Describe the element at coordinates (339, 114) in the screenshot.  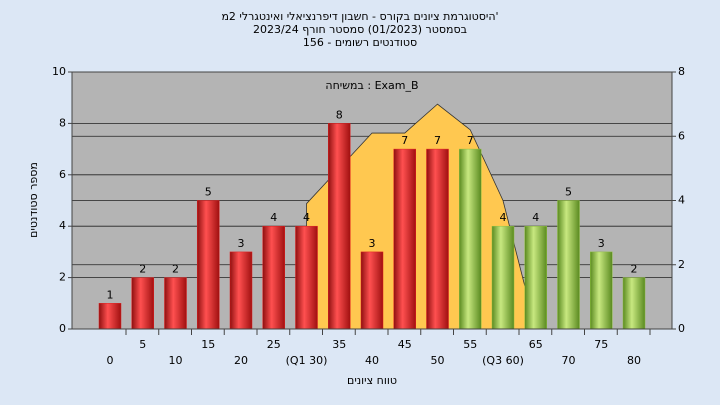
I see `value-label: 8` at that location.